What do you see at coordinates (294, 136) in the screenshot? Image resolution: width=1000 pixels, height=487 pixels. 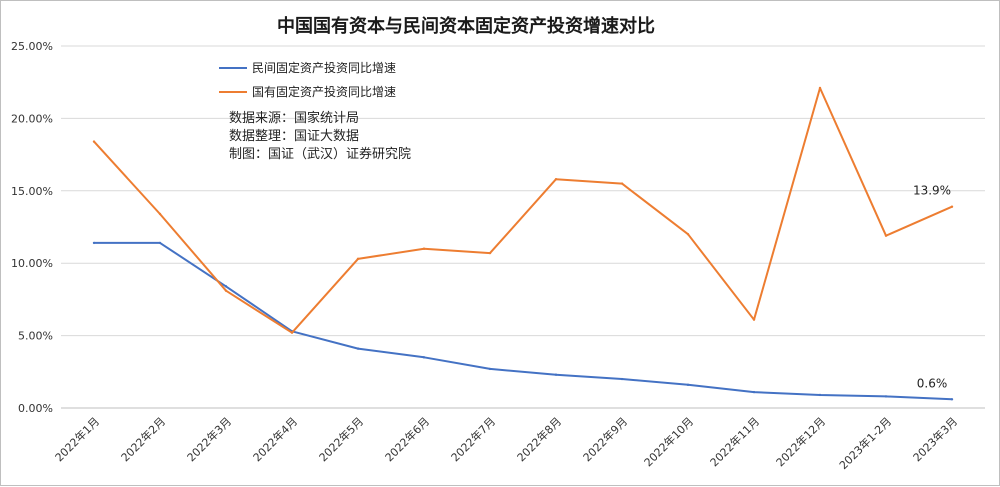 I see `note-compiler: 数据整理：国证大数据` at bounding box center [294, 136].